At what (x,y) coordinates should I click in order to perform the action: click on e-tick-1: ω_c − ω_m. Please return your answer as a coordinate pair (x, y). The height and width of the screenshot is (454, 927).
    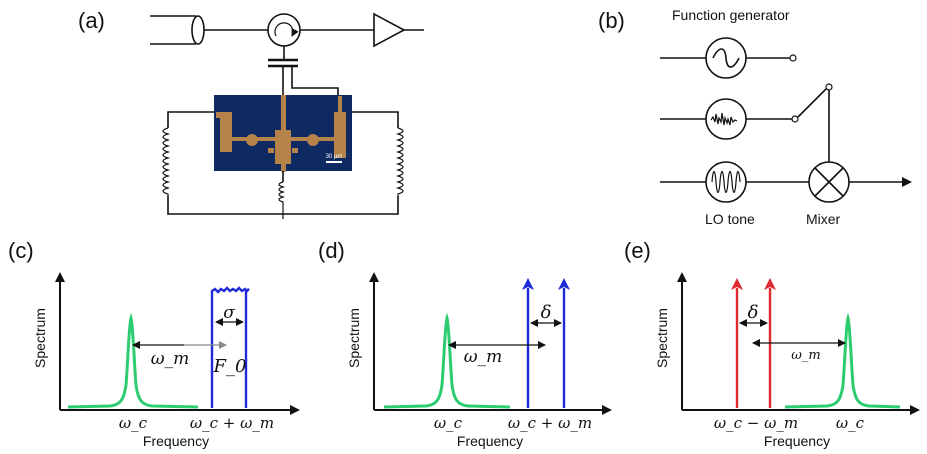
    Looking at the image, I should click on (756, 423).